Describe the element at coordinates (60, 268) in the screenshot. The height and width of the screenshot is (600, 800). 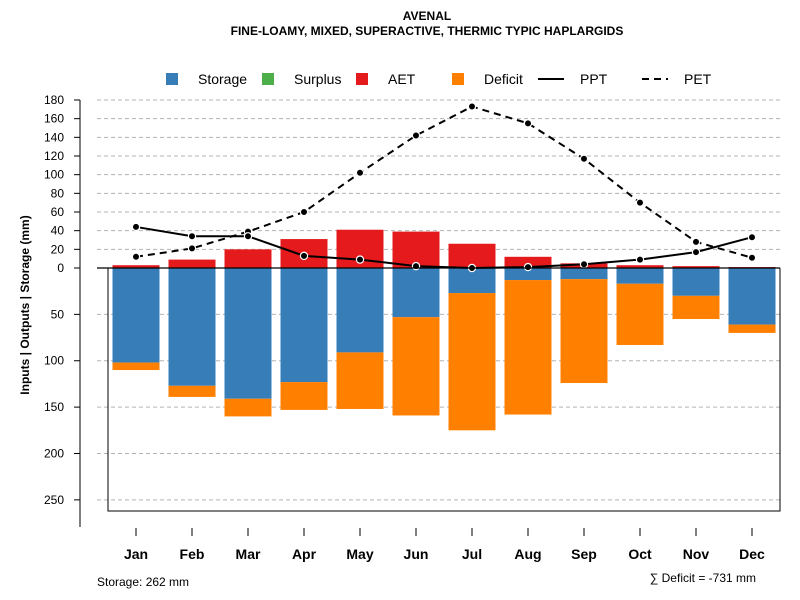
I see `y-tick-label: 0` at that location.